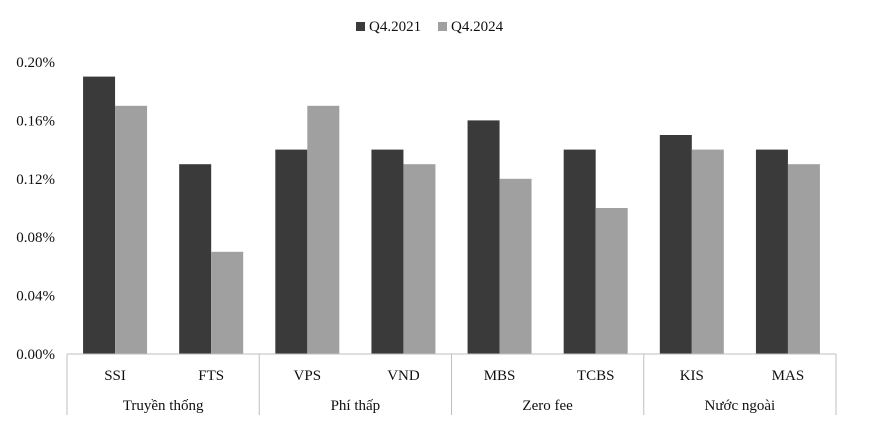 The width and height of the screenshot is (874, 424). Describe the element at coordinates (596, 376) in the screenshot. I see `x-category-label-5: TCBS` at that location.